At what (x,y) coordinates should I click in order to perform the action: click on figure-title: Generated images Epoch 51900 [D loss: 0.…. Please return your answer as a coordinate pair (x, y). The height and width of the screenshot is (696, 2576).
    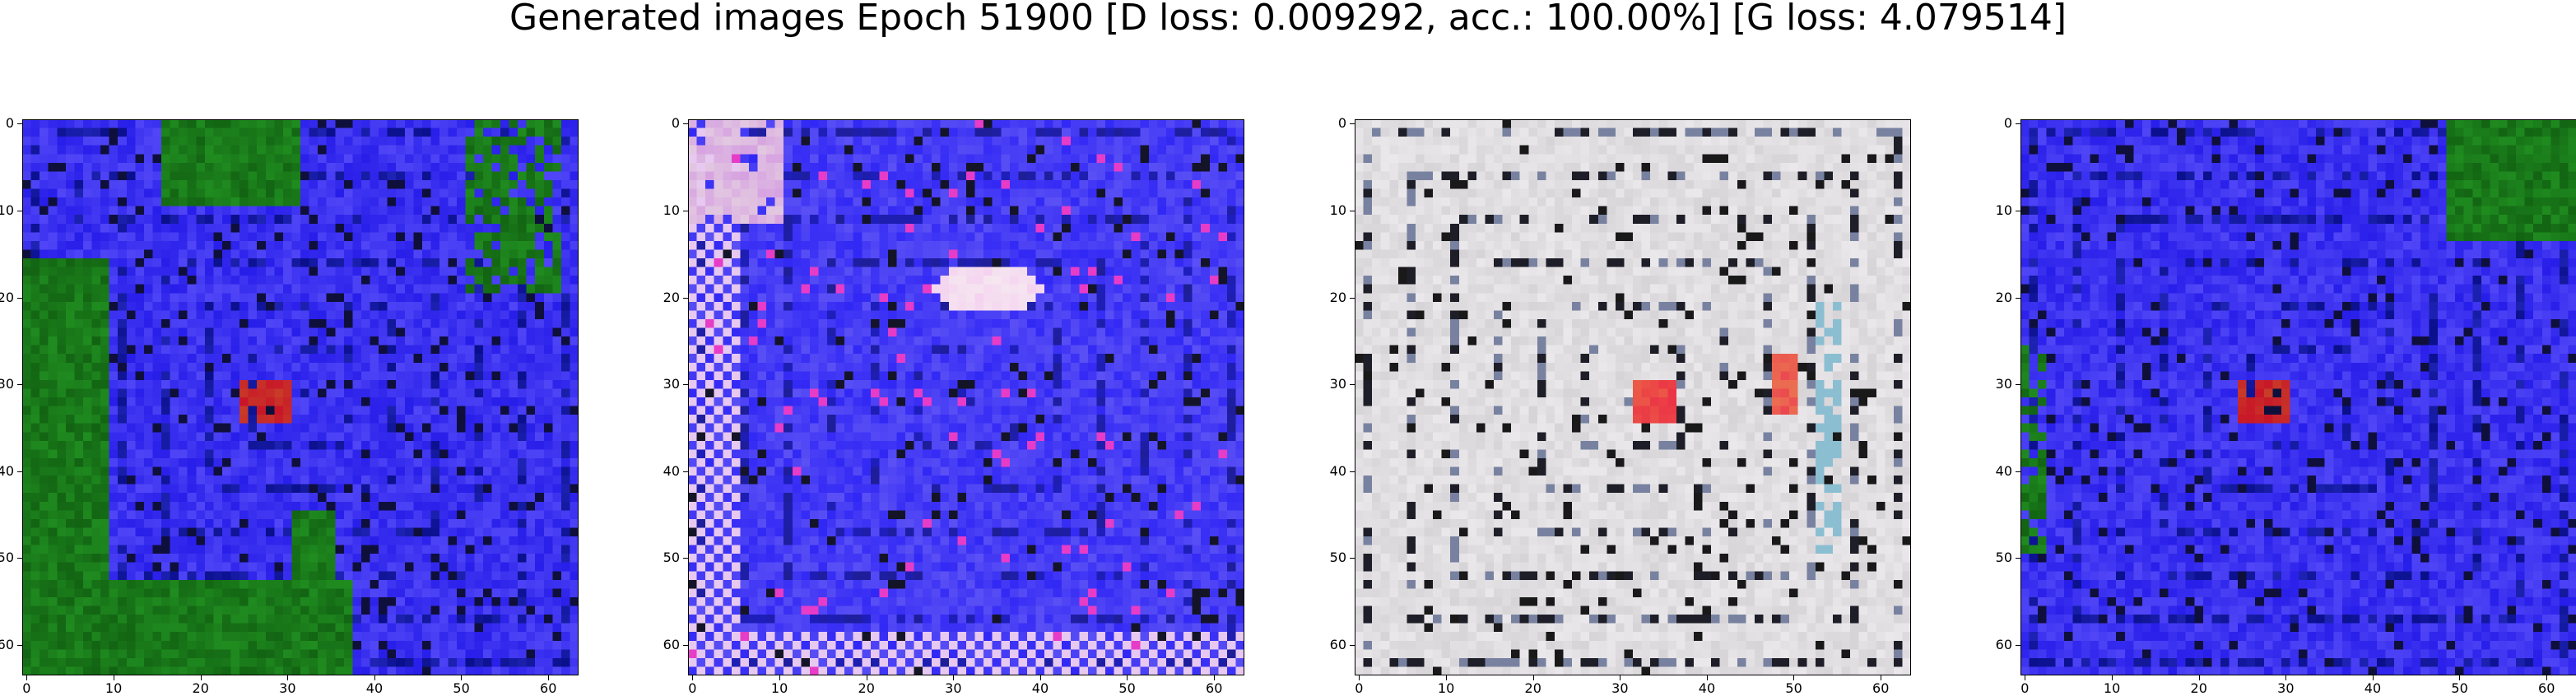
    Looking at the image, I should click on (1288, 19).